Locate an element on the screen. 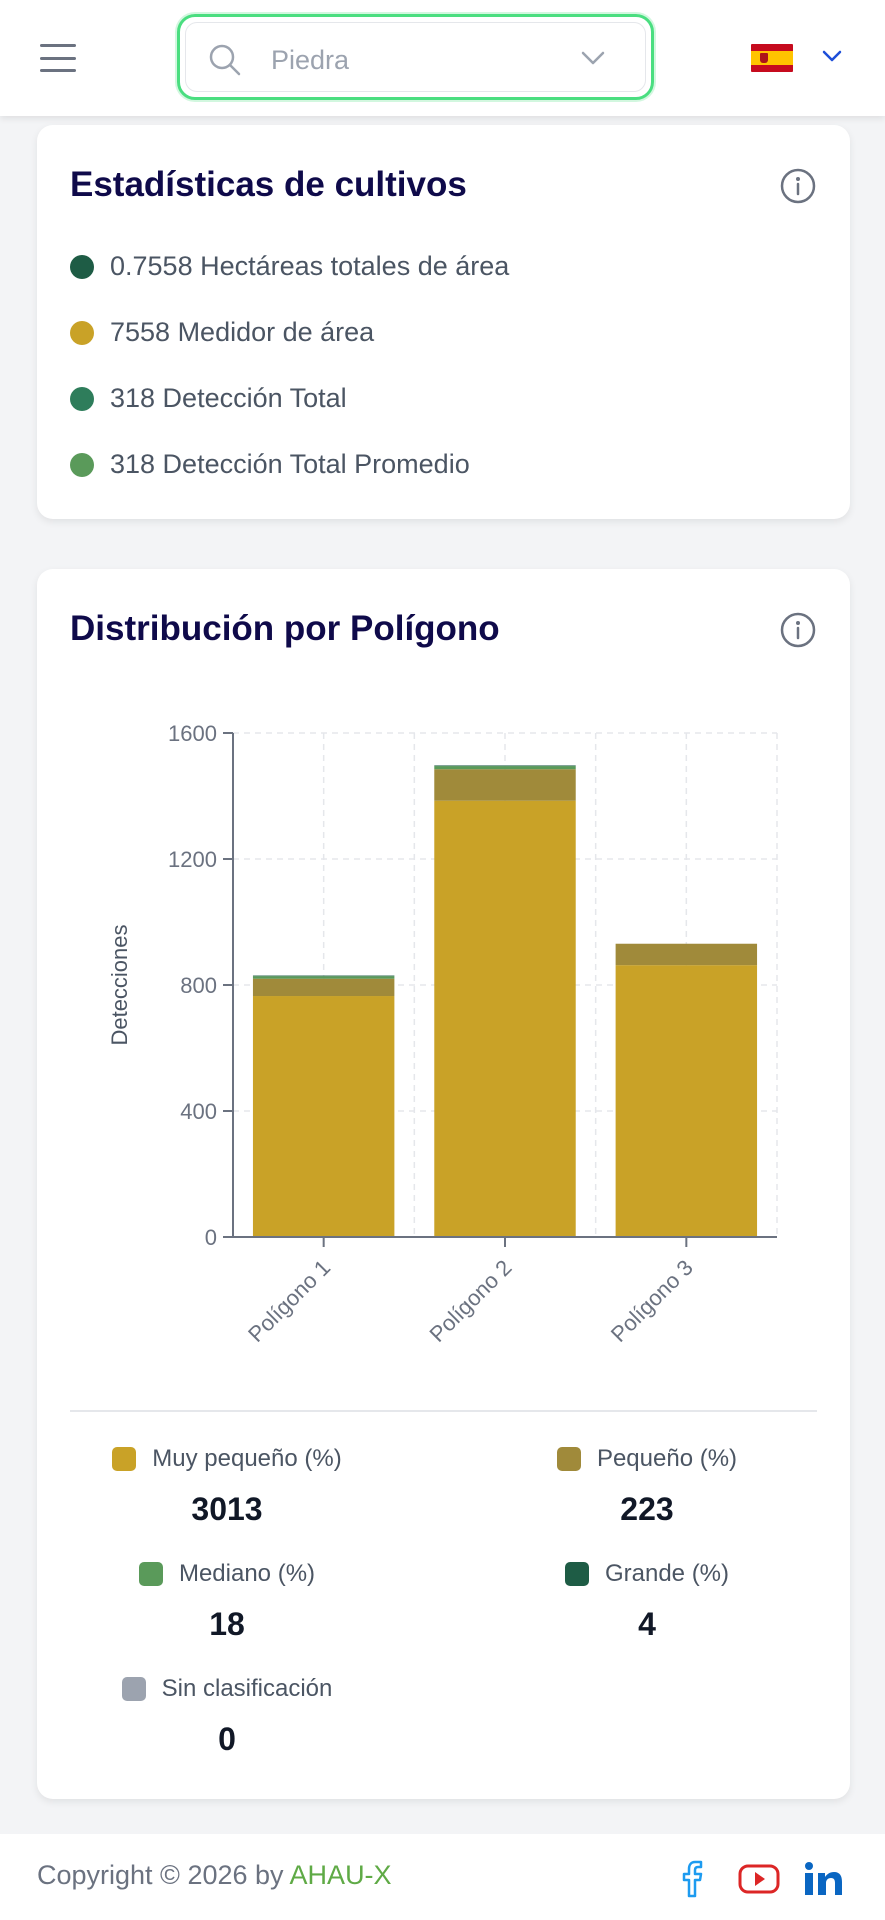 This screenshot has height=1920, width=885. stat-total-hectares: 0.7558 Hectáreas totales de área is located at coordinates (289, 266).